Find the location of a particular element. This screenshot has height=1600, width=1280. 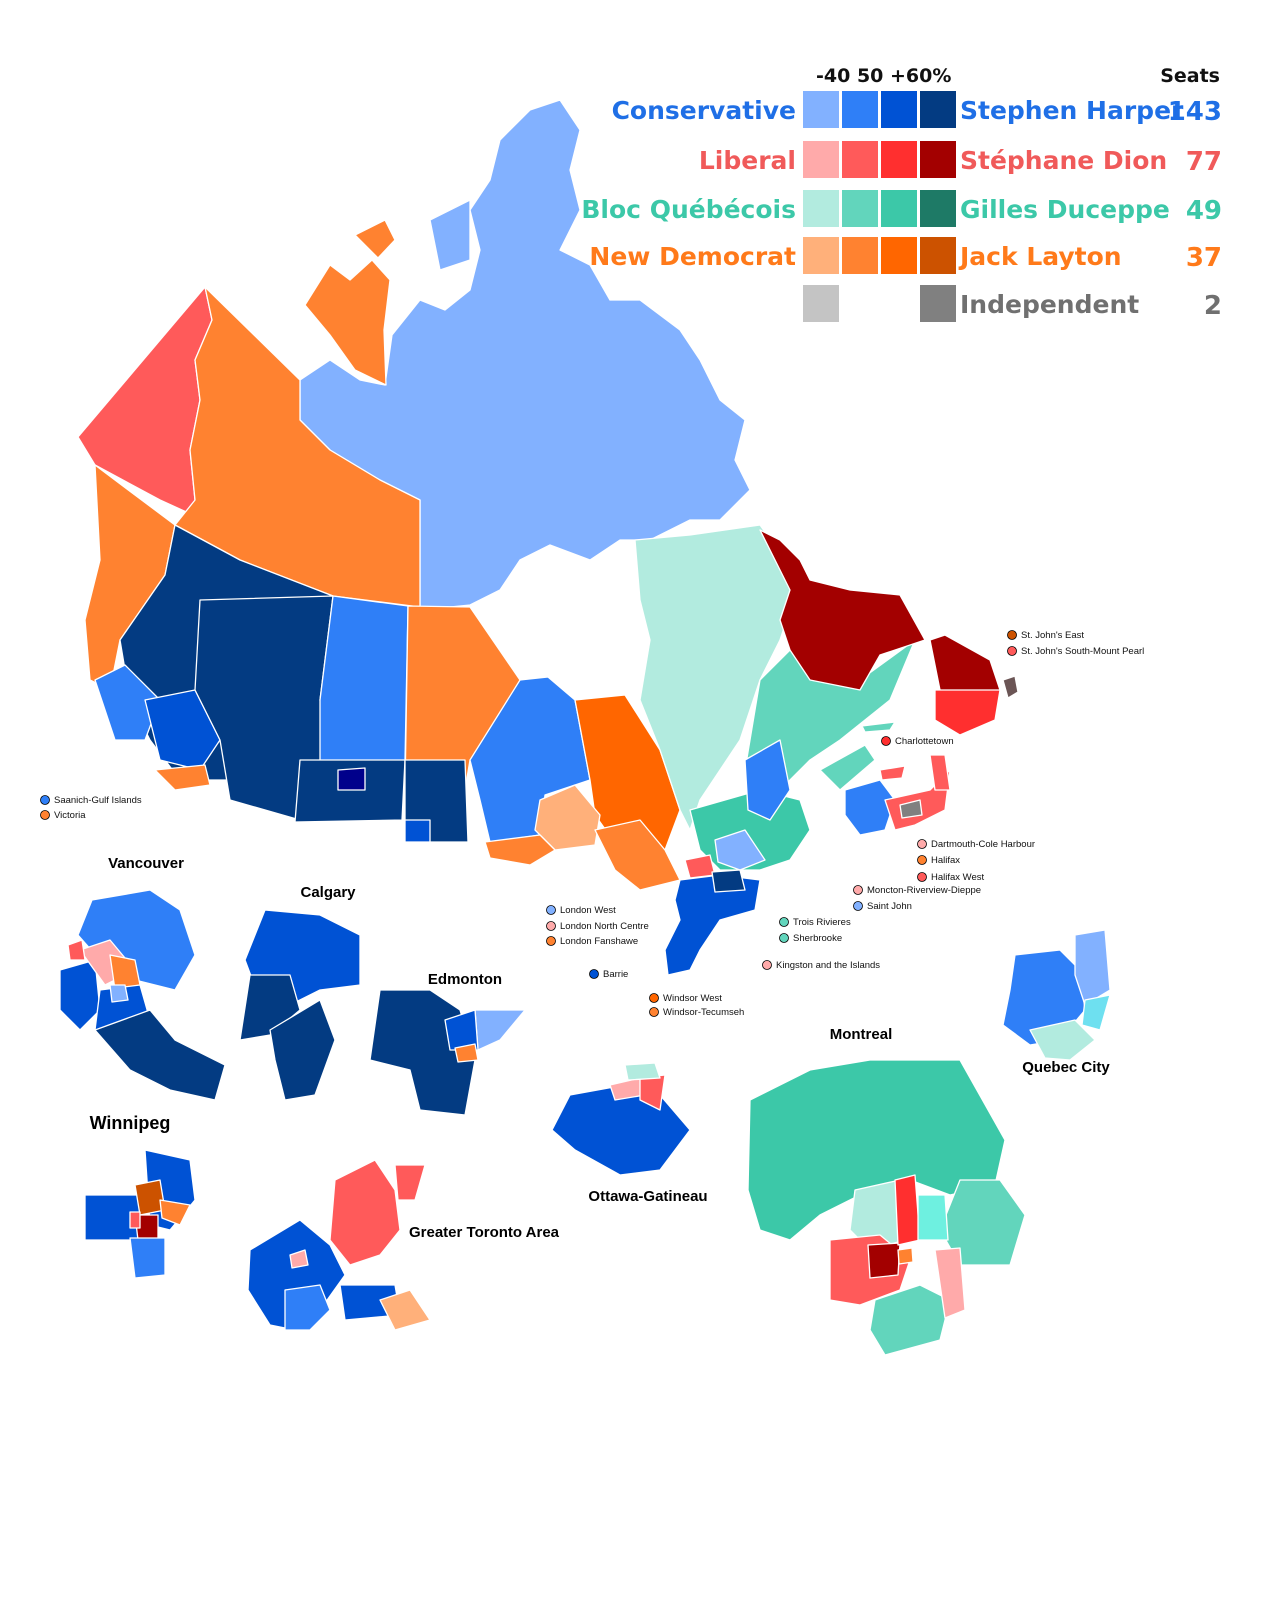

region-quebec-con is located at coordinates (767, 780).